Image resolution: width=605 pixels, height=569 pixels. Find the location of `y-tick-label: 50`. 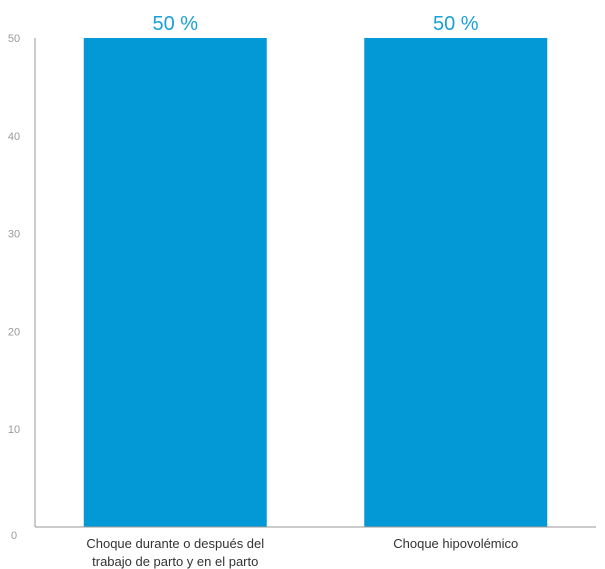

y-tick-label: 50 is located at coordinates (14, 39).